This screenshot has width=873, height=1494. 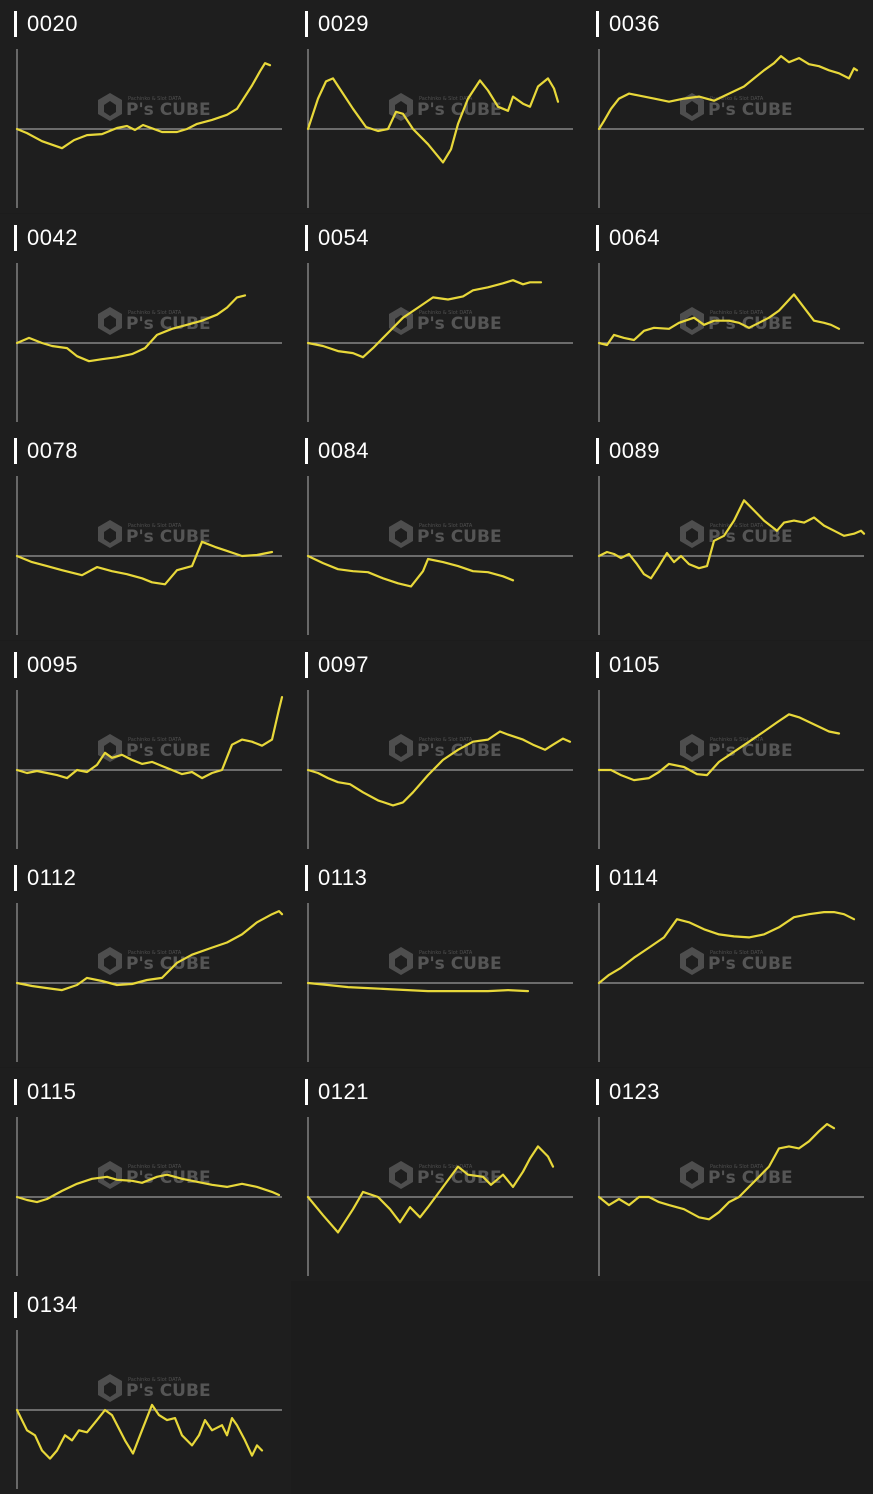 I want to click on chart-title-text: 0078, so click(x=52, y=450).